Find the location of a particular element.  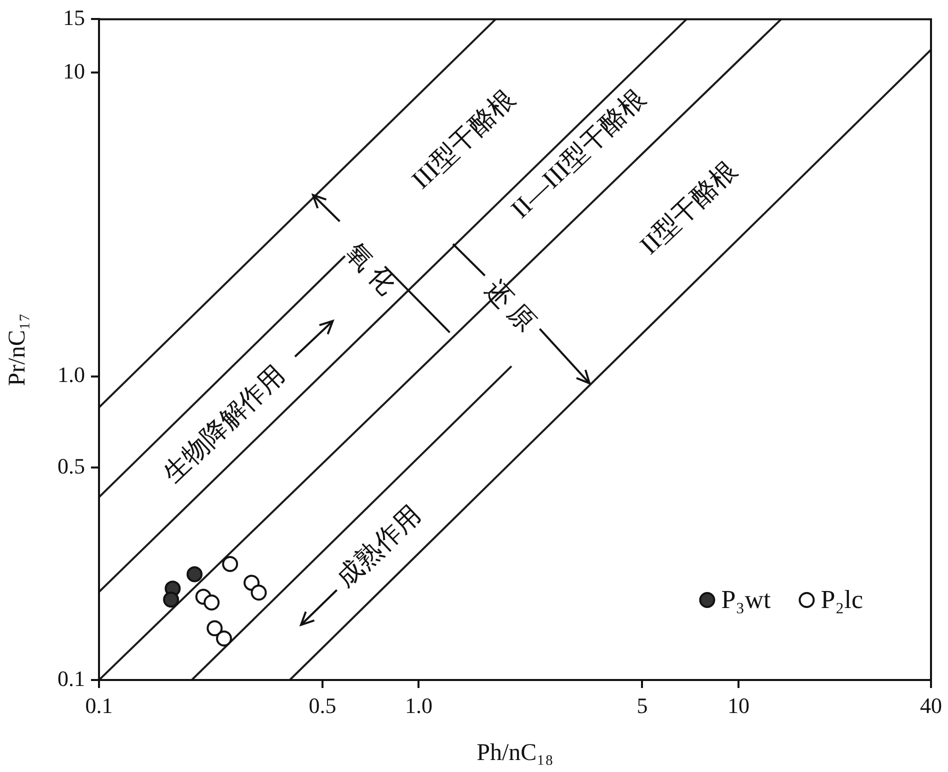

annotation: 成熟作用 is located at coordinates (378, 546).